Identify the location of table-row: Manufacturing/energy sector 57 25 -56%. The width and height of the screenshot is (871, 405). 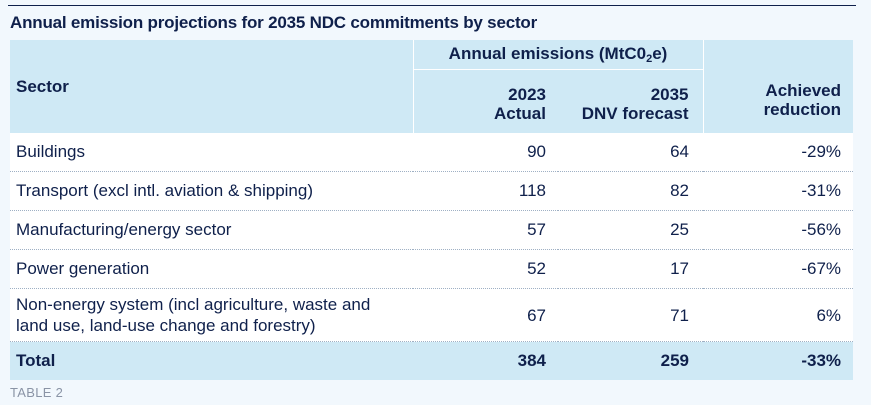
(432, 230).